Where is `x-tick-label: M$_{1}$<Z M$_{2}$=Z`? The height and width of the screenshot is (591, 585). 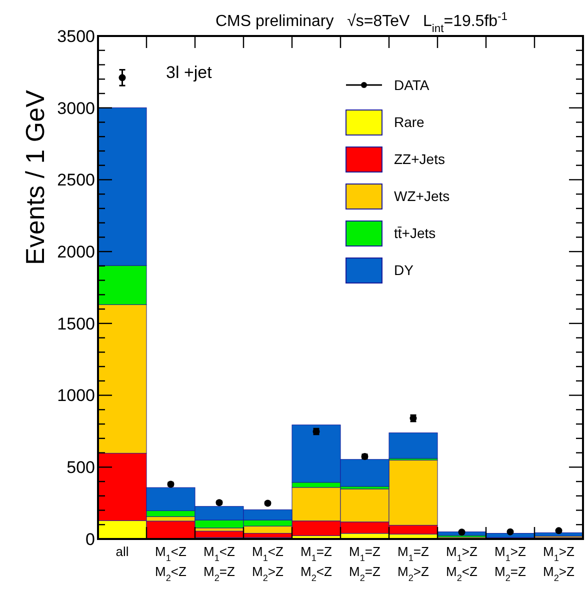
x-tick-label: M$_{1}$<Z M$_{2}$=Z is located at coordinates (220, 563).